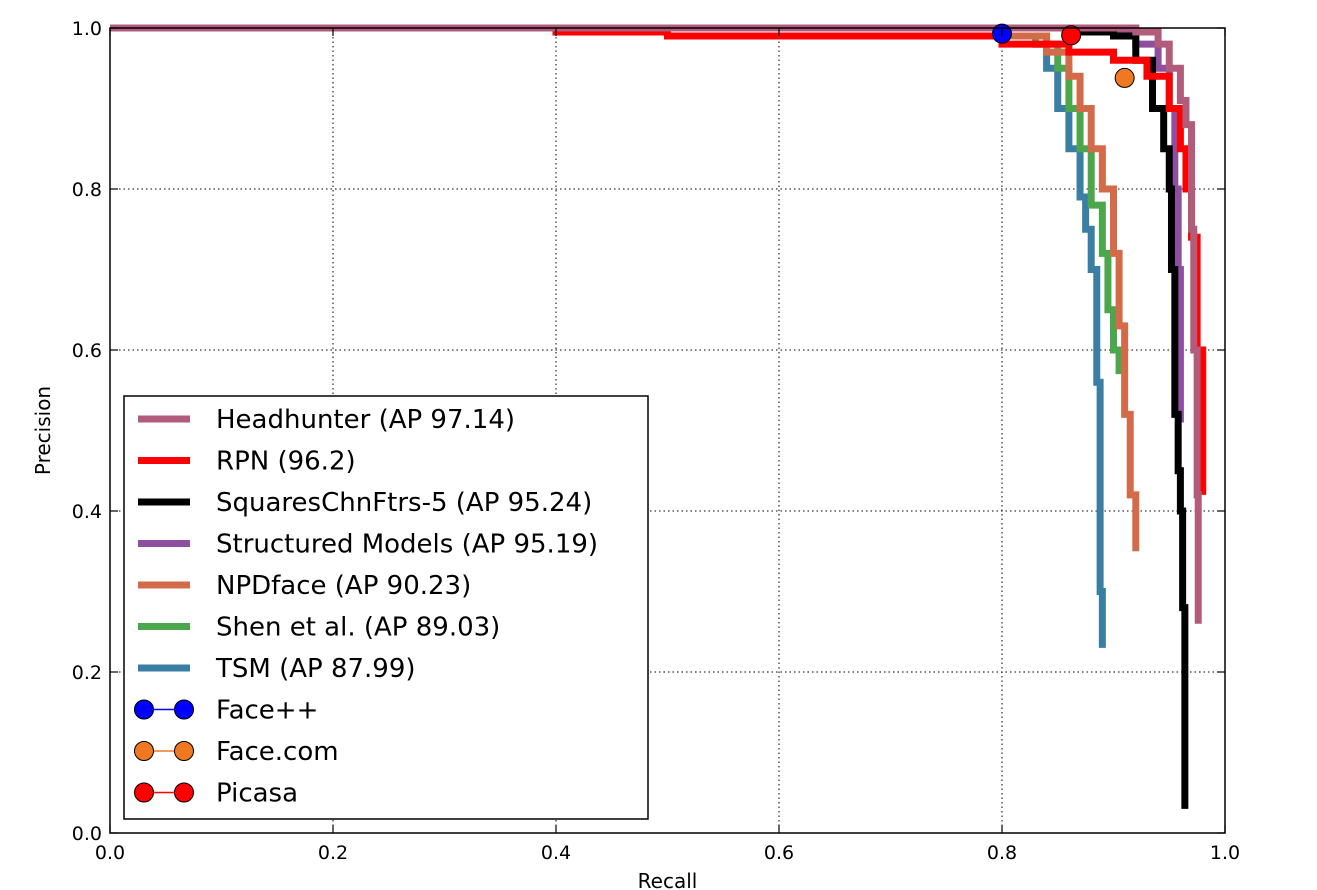 This screenshot has width=1317, height=890. I want to click on x-tick-label: 0.4, so click(556, 853).